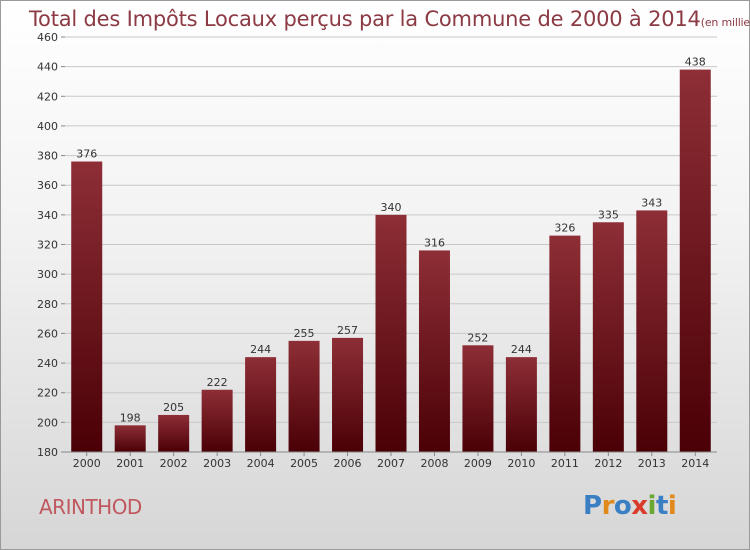  What do you see at coordinates (47, 393) in the screenshot?
I see `y-tick-label: 220` at bounding box center [47, 393].